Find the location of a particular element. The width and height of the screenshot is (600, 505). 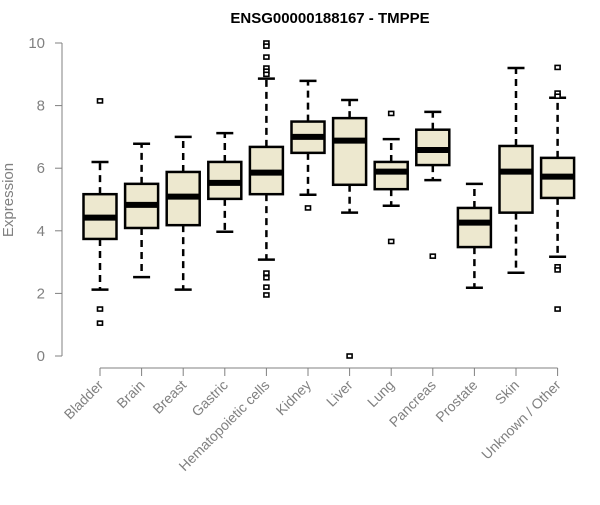

box-gastric is located at coordinates (225, 182).